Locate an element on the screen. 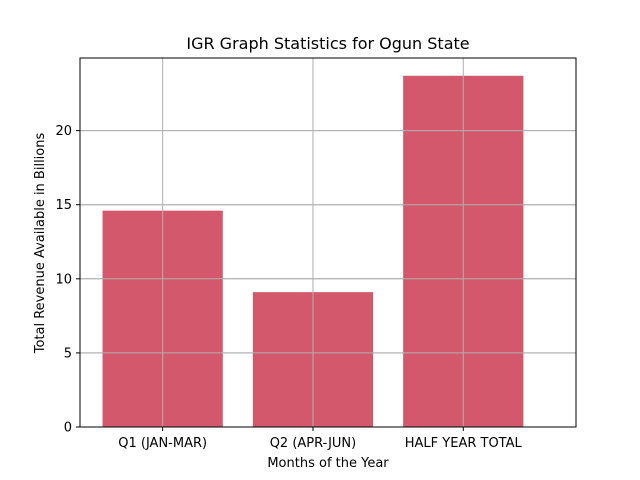 Image resolution: width=640 pixels, height=480 pixels. y-tick-label: 0 is located at coordinates (68, 428).